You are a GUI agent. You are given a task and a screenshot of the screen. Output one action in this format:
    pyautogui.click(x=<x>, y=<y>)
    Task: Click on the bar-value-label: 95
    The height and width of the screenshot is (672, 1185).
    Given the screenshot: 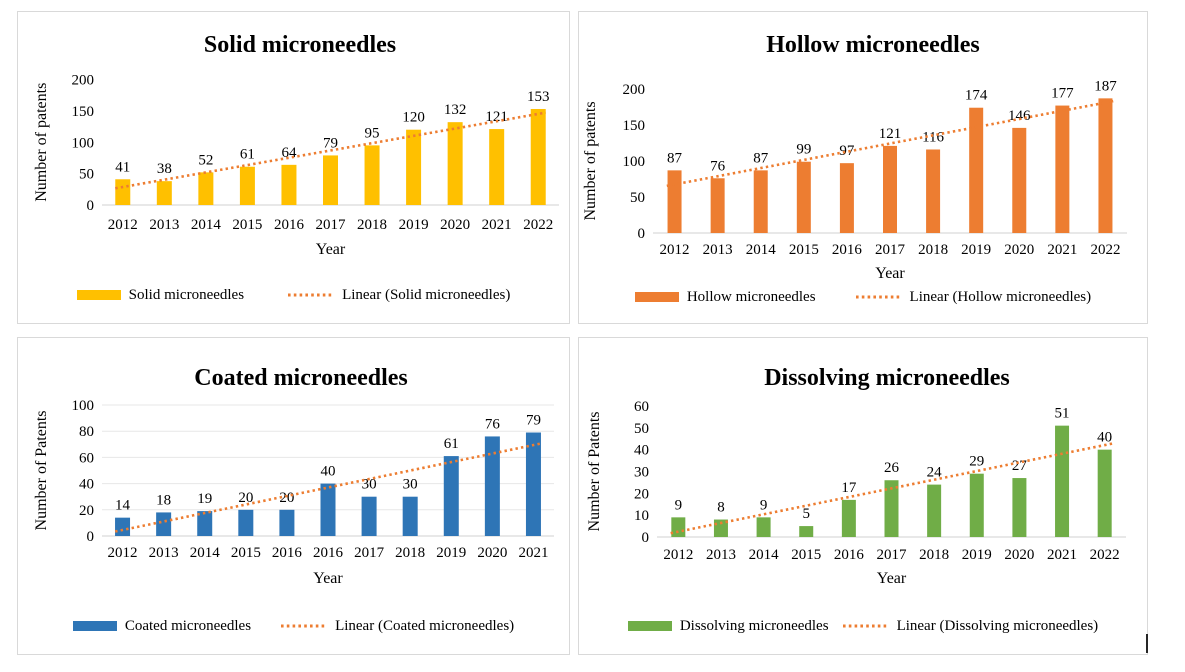 What is the action you would take?
    pyautogui.click(x=372, y=133)
    